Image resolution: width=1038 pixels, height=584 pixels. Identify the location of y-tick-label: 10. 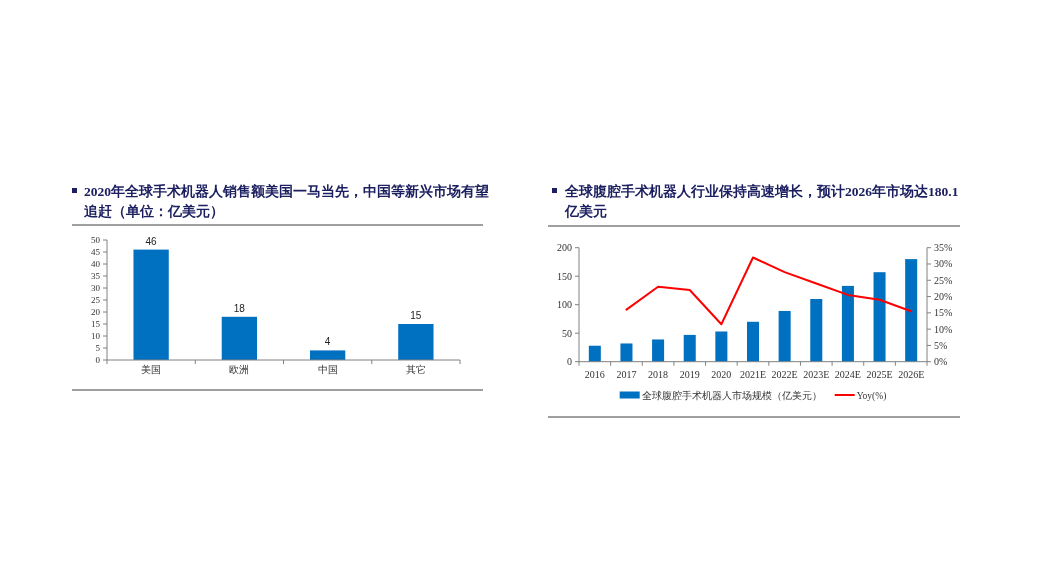
(96, 336).